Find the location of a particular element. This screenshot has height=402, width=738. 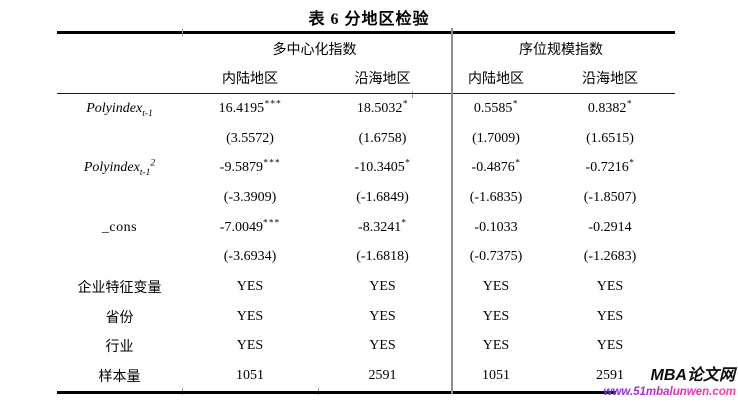

cell-value: 18.5032* is located at coordinates (382, 107).